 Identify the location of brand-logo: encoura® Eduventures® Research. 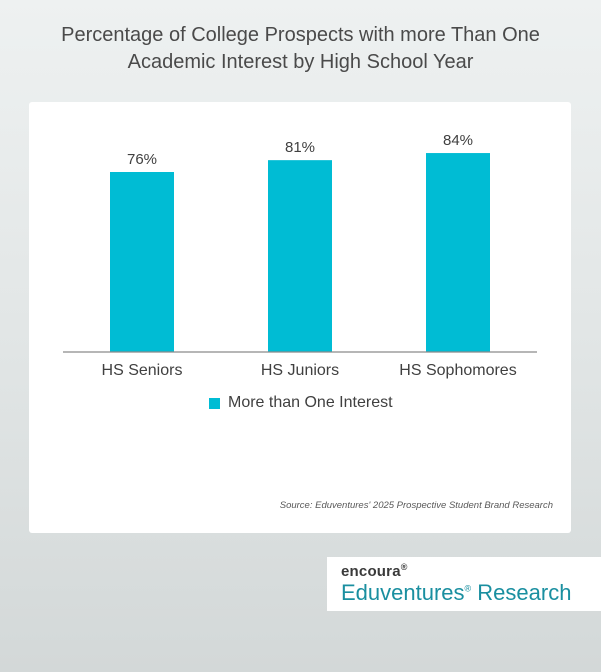
(464, 584).